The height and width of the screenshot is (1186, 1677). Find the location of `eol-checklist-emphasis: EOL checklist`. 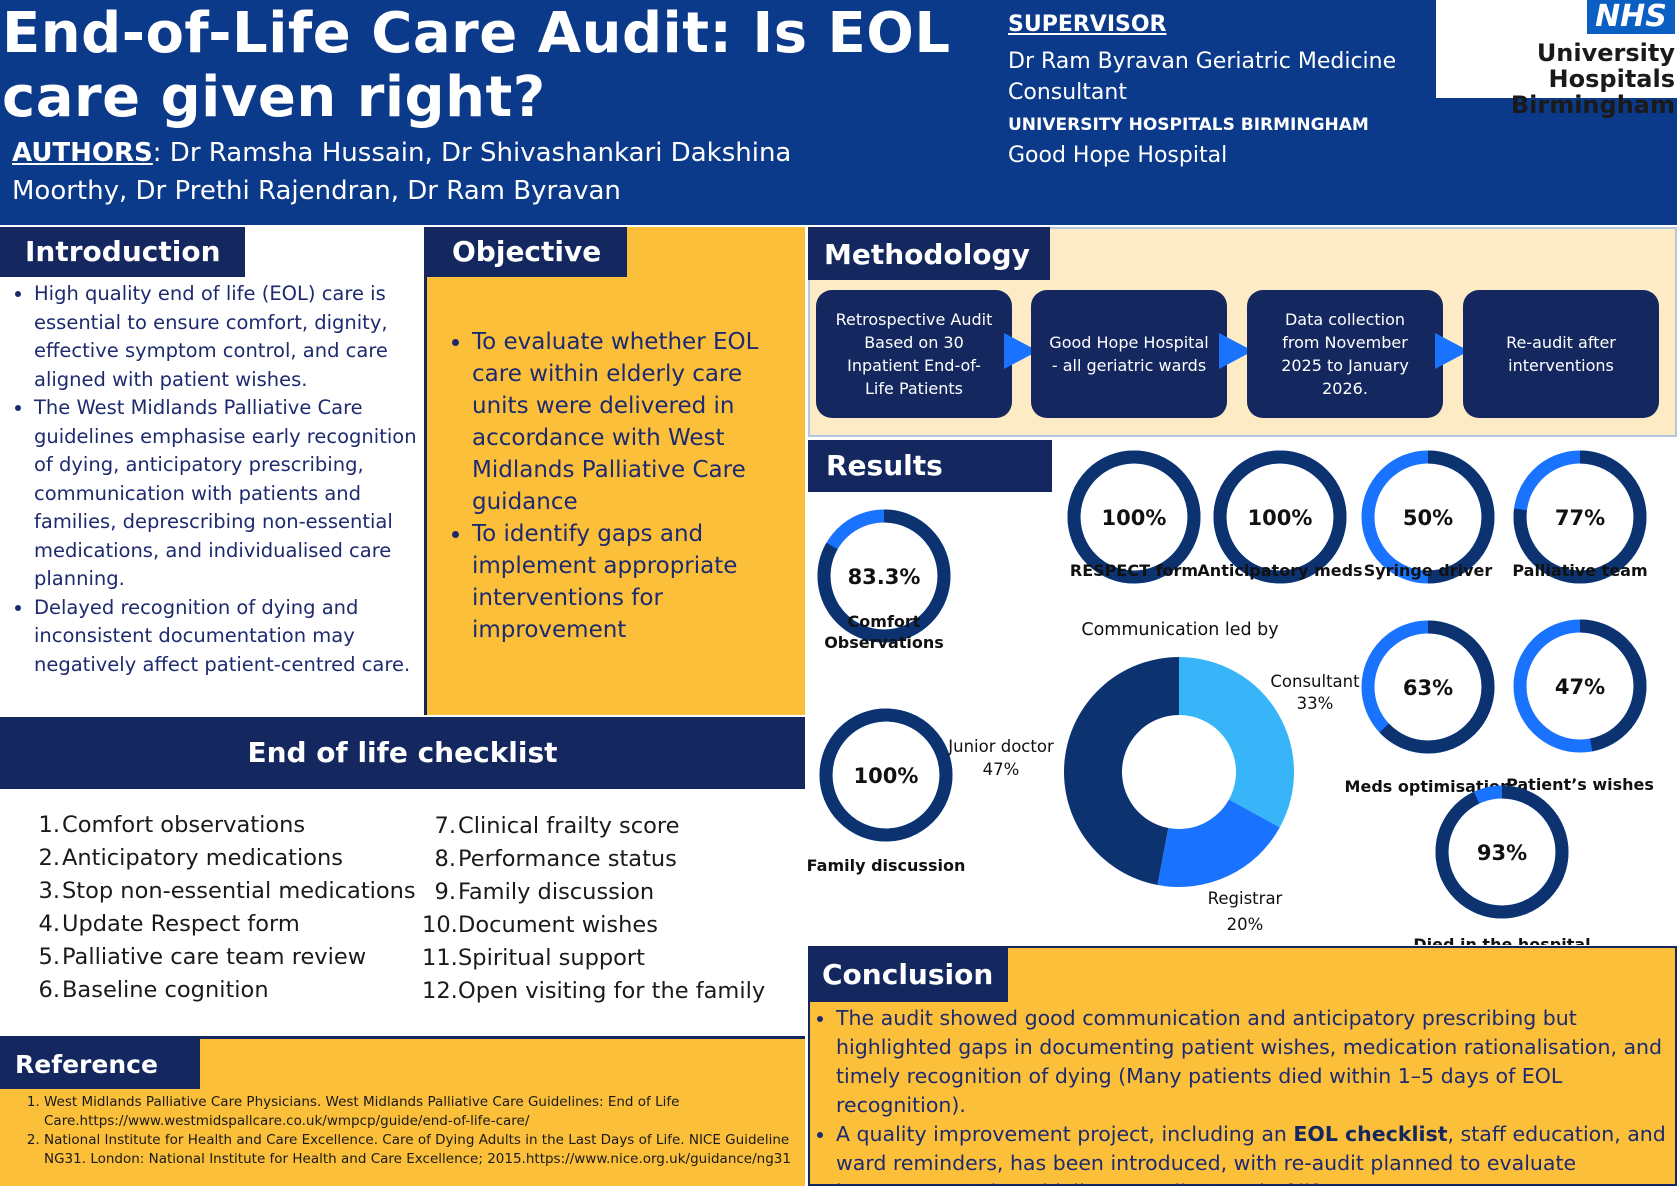

eol-checklist-emphasis: EOL checklist is located at coordinates (1370, 1134).